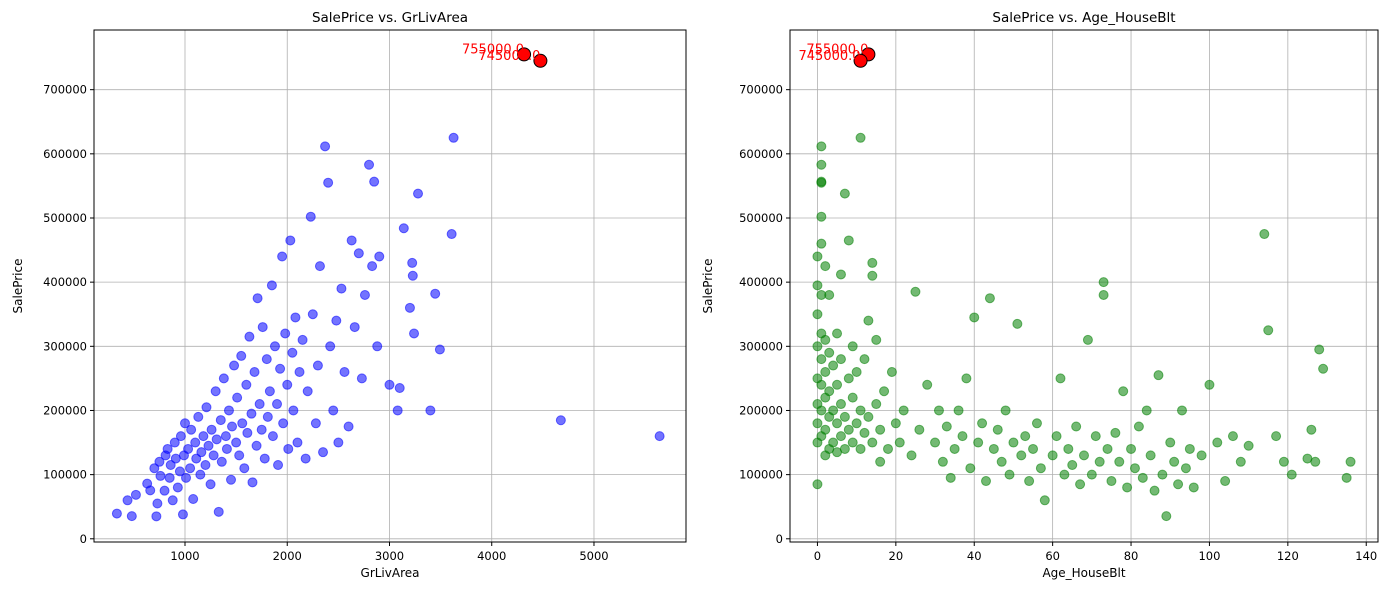 Image resolution: width=1388 pixels, height=590 pixels. What do you see at coordinates (761, 475) in the screenshot?
I see `y-tick-label: 100000` at bounding box center [761, 475].